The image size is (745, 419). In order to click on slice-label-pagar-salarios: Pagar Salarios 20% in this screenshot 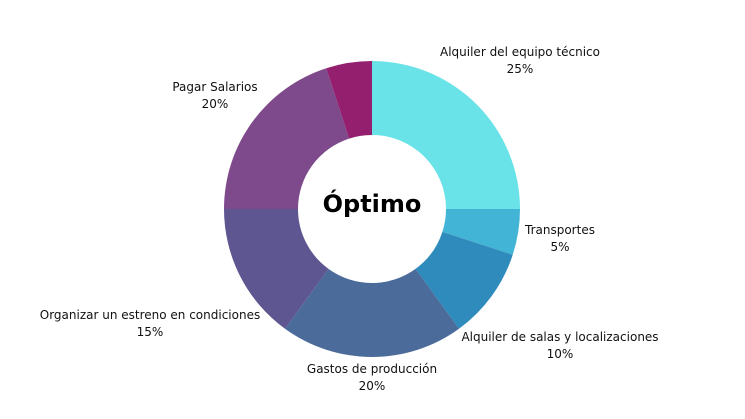, I will do `click(215, 96)`.